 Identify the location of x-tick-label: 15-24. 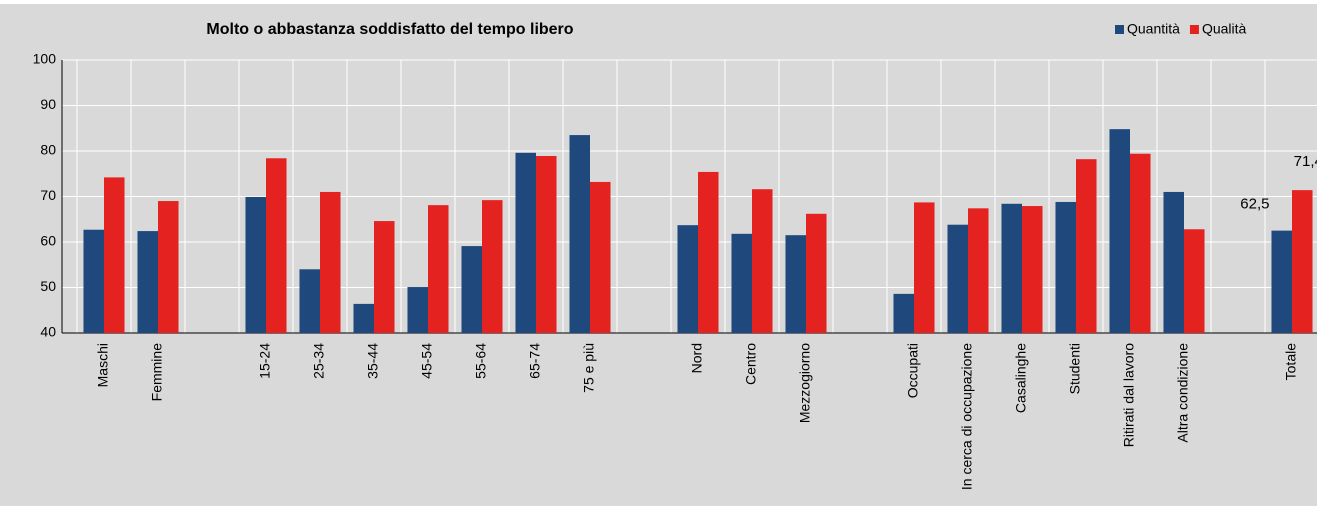
(265, 361).